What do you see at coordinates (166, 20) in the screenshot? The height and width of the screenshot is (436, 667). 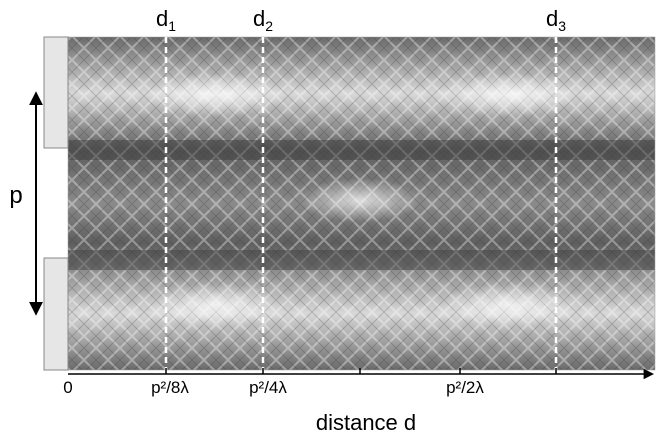 I see `marker-label: d1` at bounding box center [166, 20].